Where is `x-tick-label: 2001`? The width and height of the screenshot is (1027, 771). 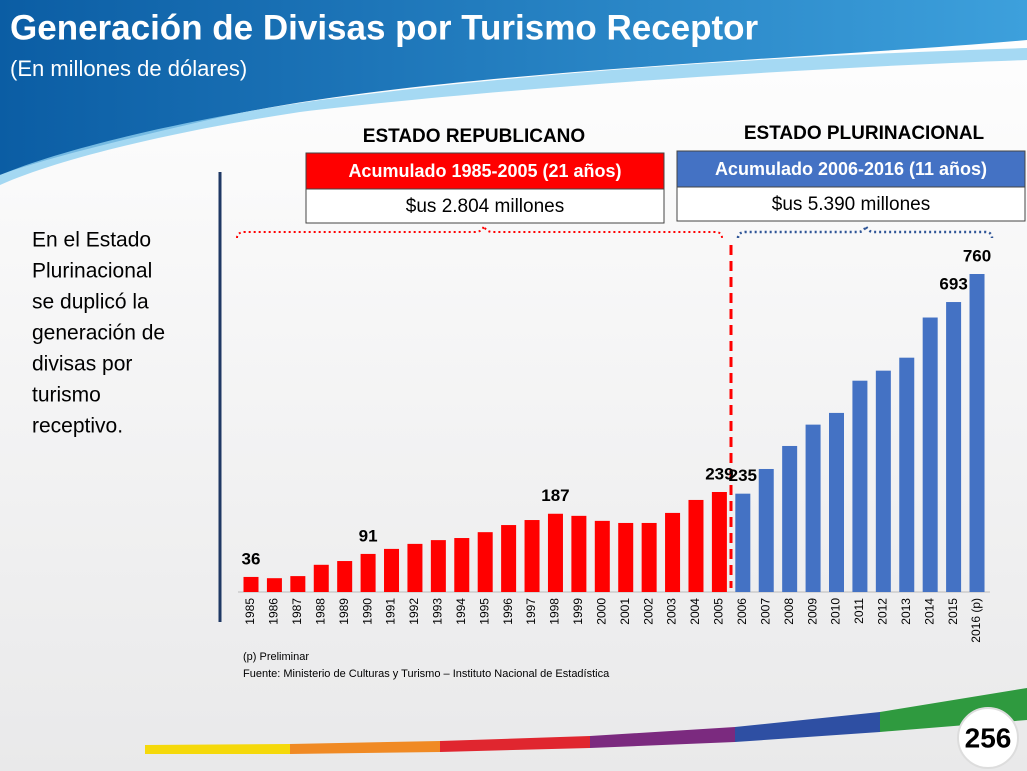
x-tick-label: 2001 is located at coordinates (625, 611).